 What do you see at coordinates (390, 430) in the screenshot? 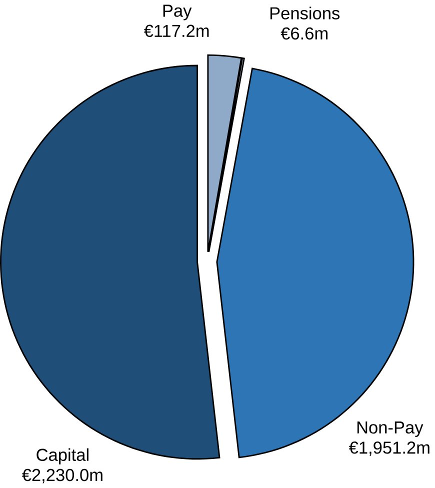
I see `slice-label: Non-Pay` at bounding box center [390, 430].